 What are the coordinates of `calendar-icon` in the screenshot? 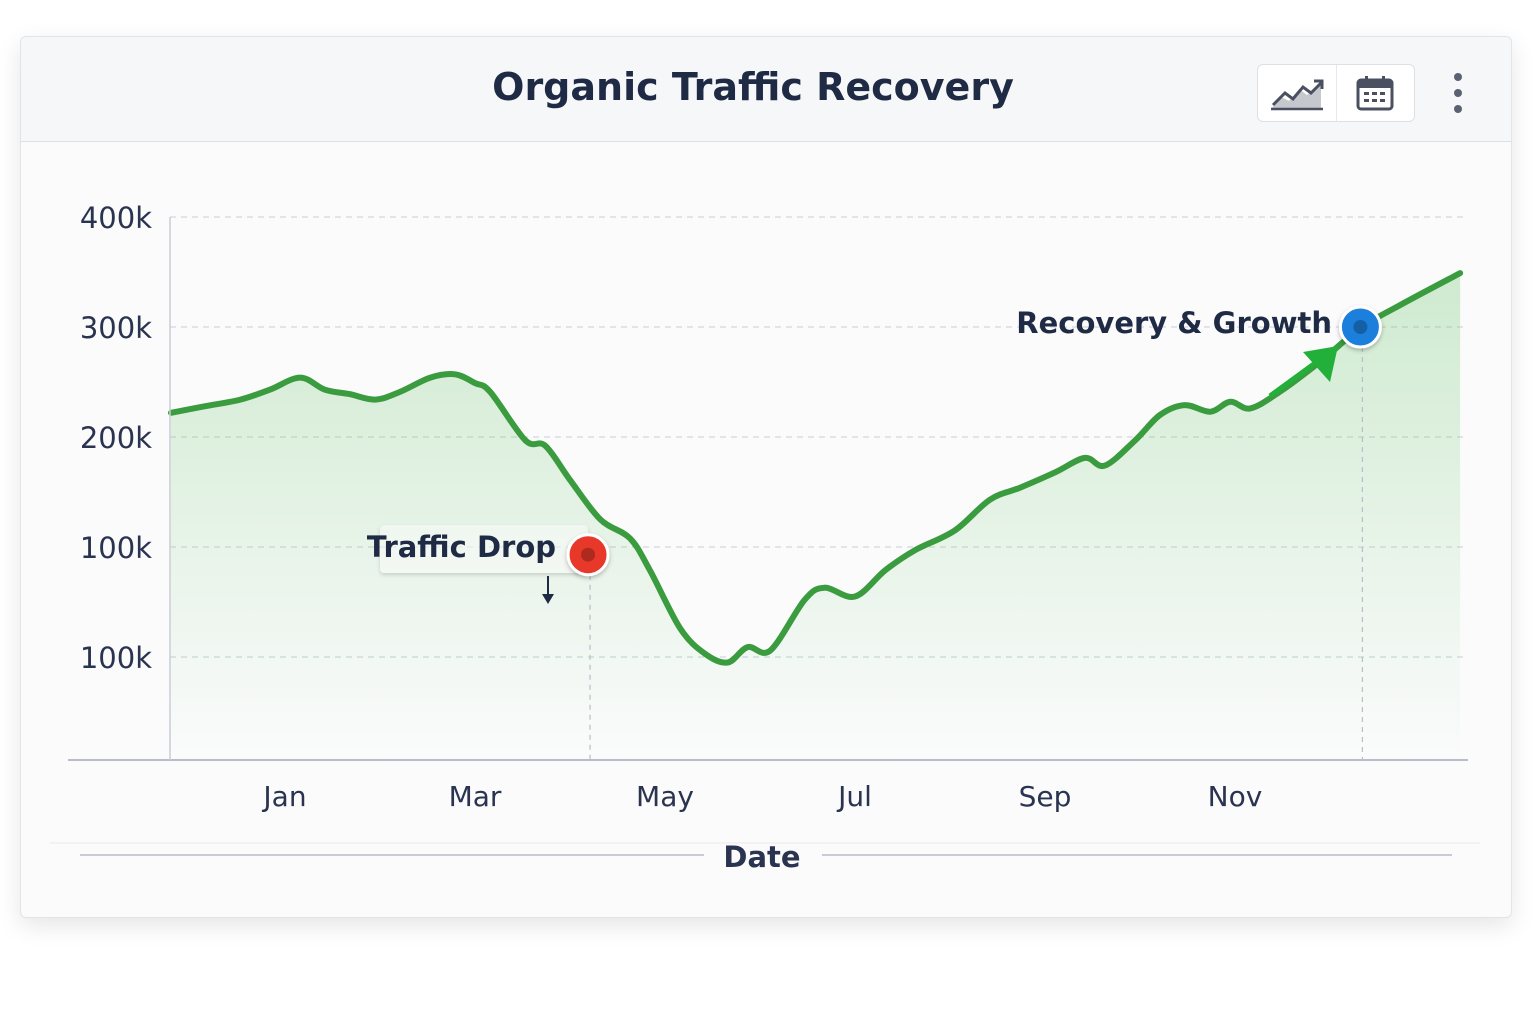 It's located at (1375, 93).